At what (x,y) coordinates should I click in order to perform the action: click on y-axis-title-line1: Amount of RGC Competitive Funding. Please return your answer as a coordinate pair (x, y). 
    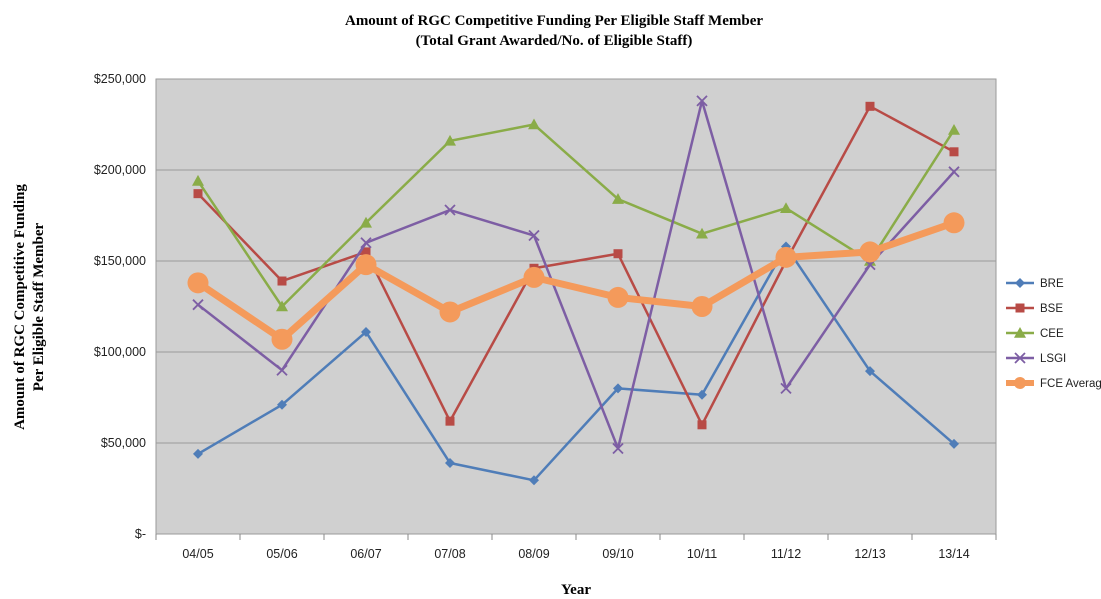
    Looking at the image, I should click on (20, 307).